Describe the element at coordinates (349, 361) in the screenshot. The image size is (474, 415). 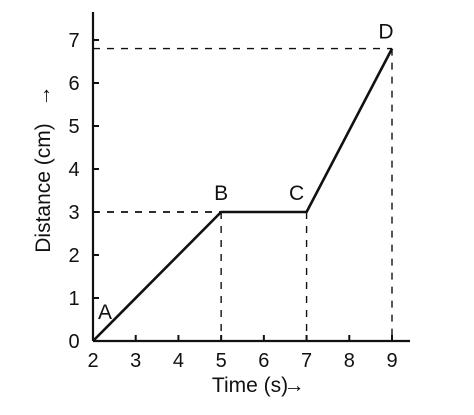
I see `x-tick-label: 8` at that location.